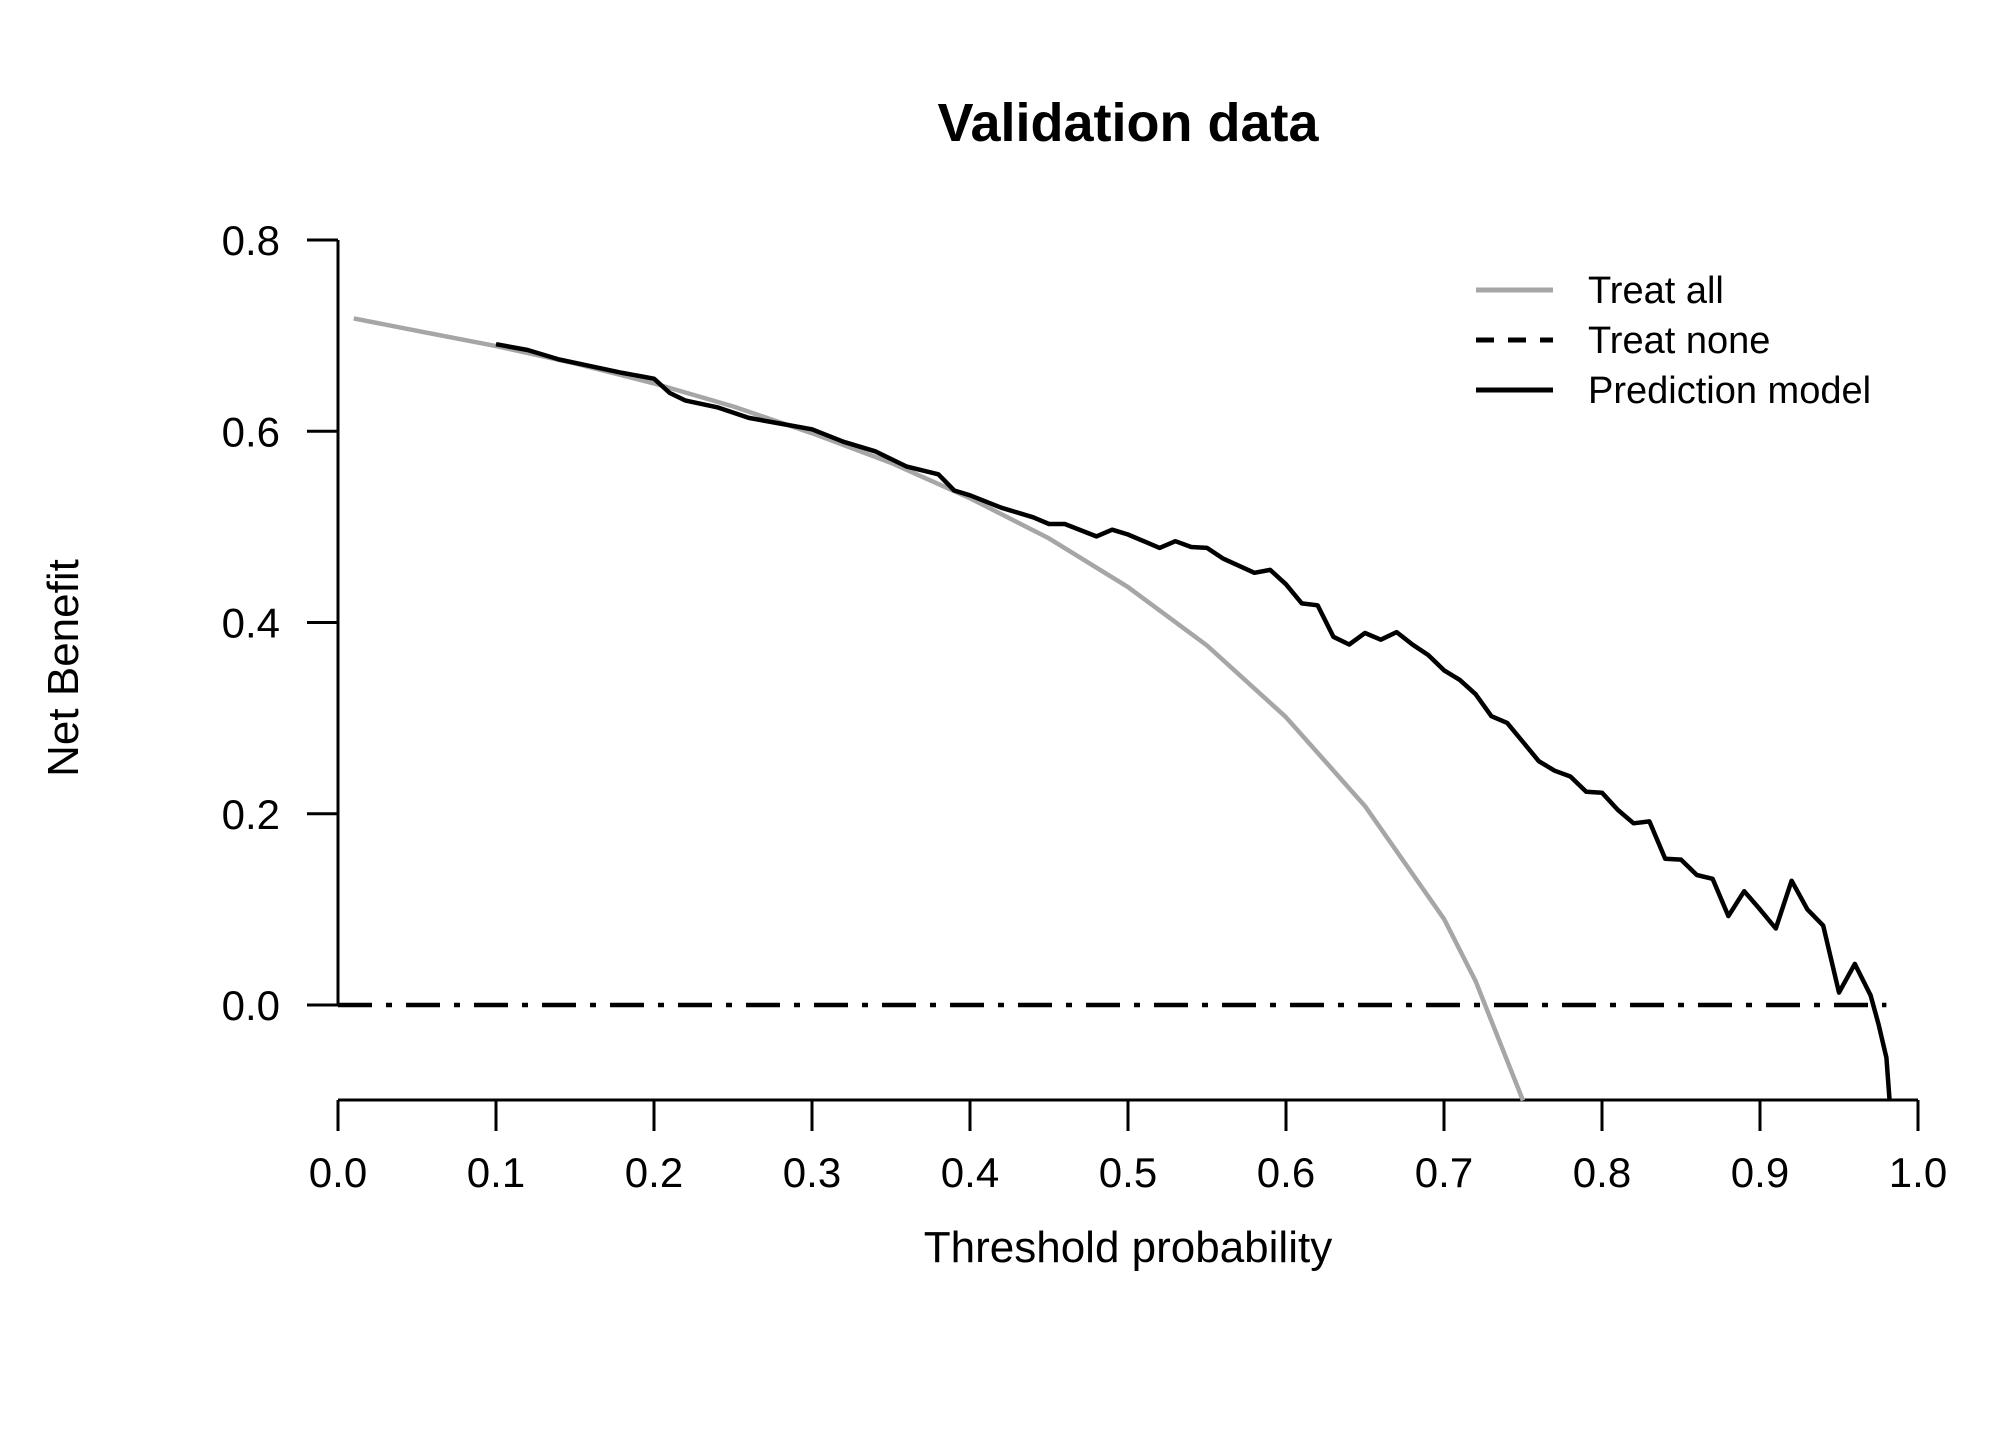 This screenshot has height=1440, width=2016. I want to click on x-tick-label: 0.2, so click(654, 1172).